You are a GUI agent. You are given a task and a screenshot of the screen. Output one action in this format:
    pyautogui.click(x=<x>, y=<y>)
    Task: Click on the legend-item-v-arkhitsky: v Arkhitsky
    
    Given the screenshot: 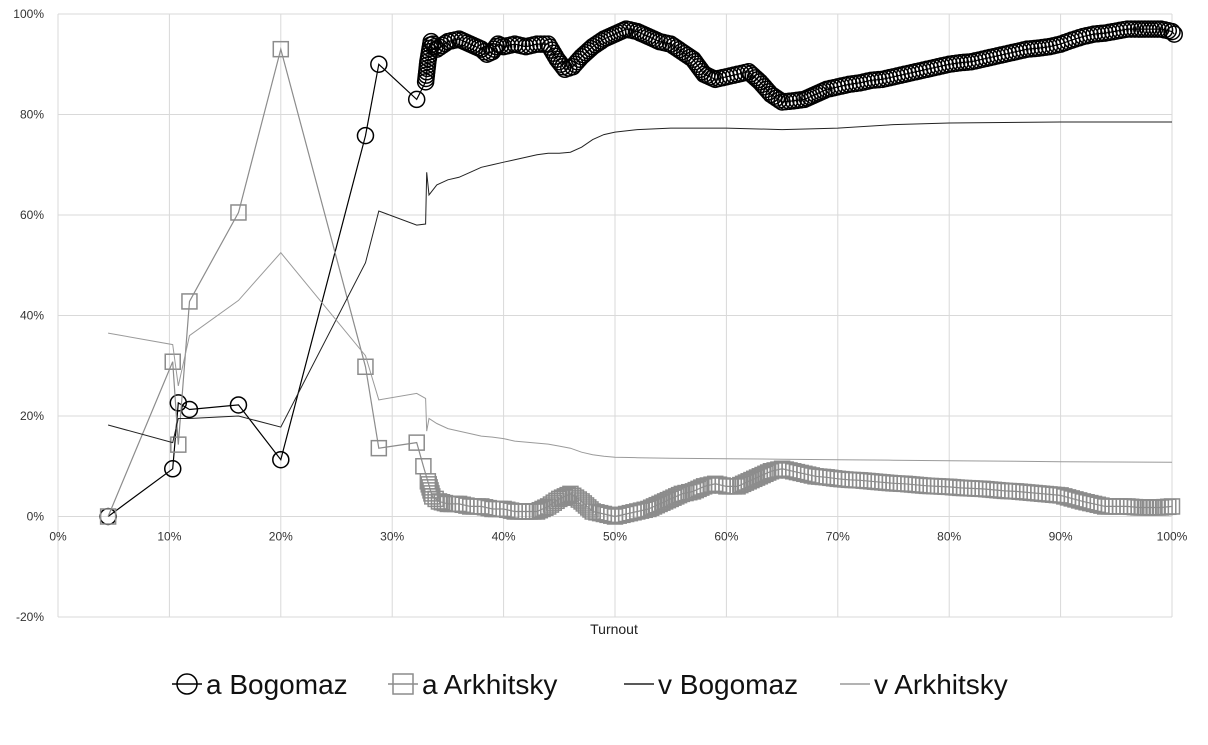 What is the action you would take?
    pyautogui.click(x=924, y=684)
    